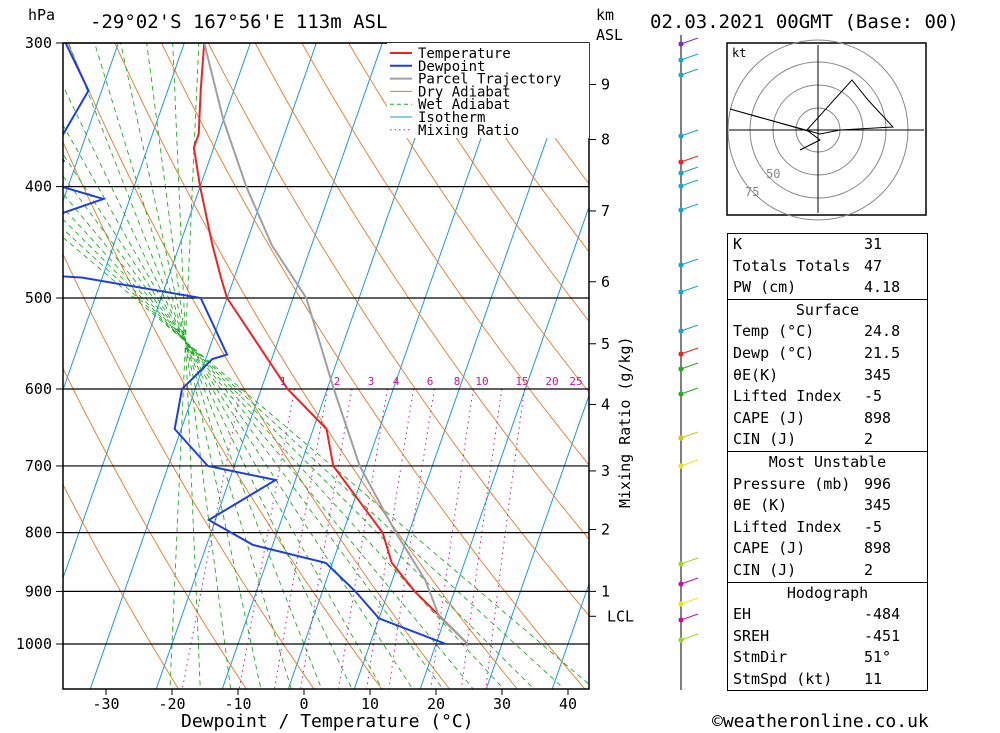 This screenshot has width=1000, height=733. I want to click on hodograph-stat-row: SREH -451, so click(827, 637).